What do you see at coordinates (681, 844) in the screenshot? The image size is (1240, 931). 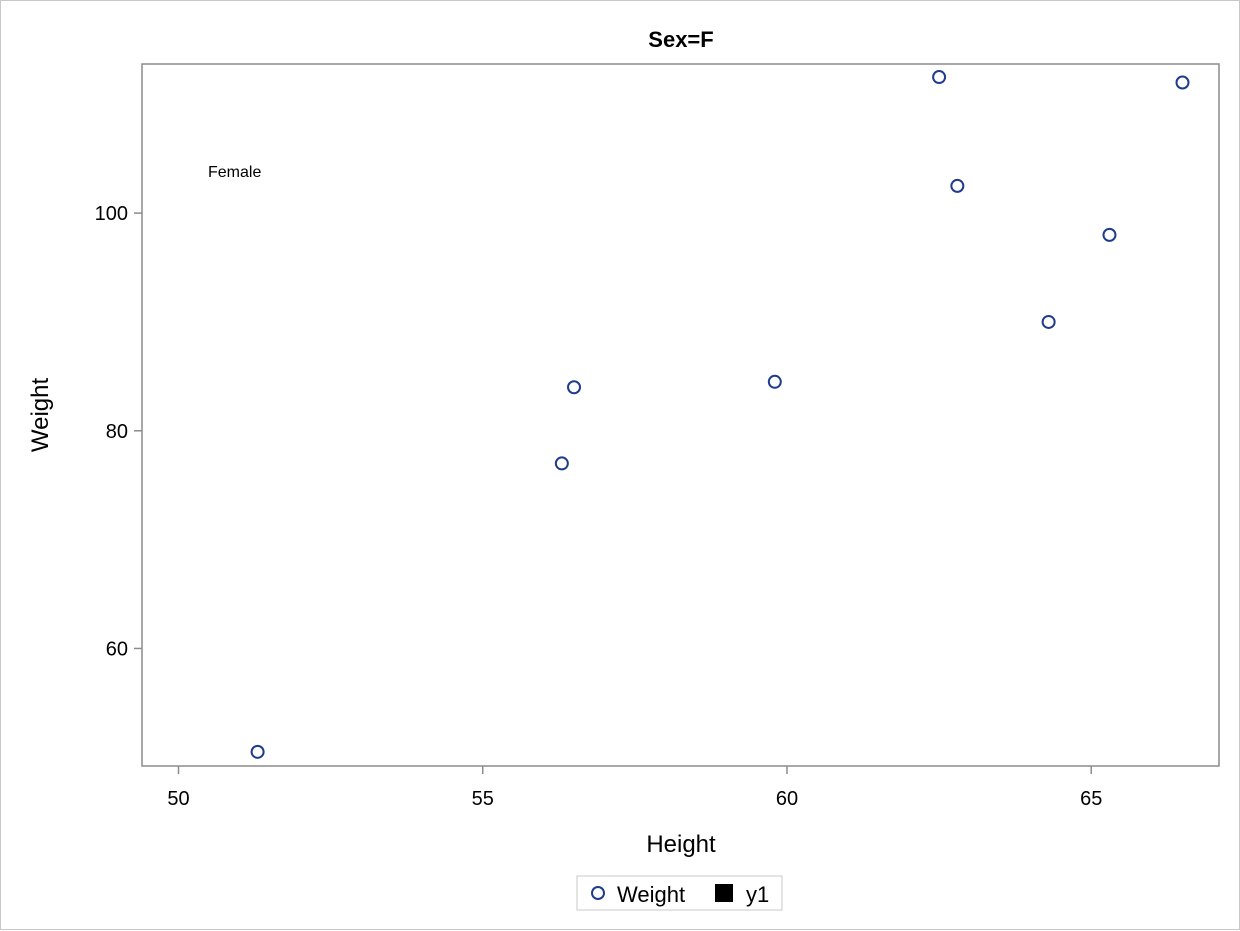 I see `x-axis-label: Height` at bounding box center [681, 844].